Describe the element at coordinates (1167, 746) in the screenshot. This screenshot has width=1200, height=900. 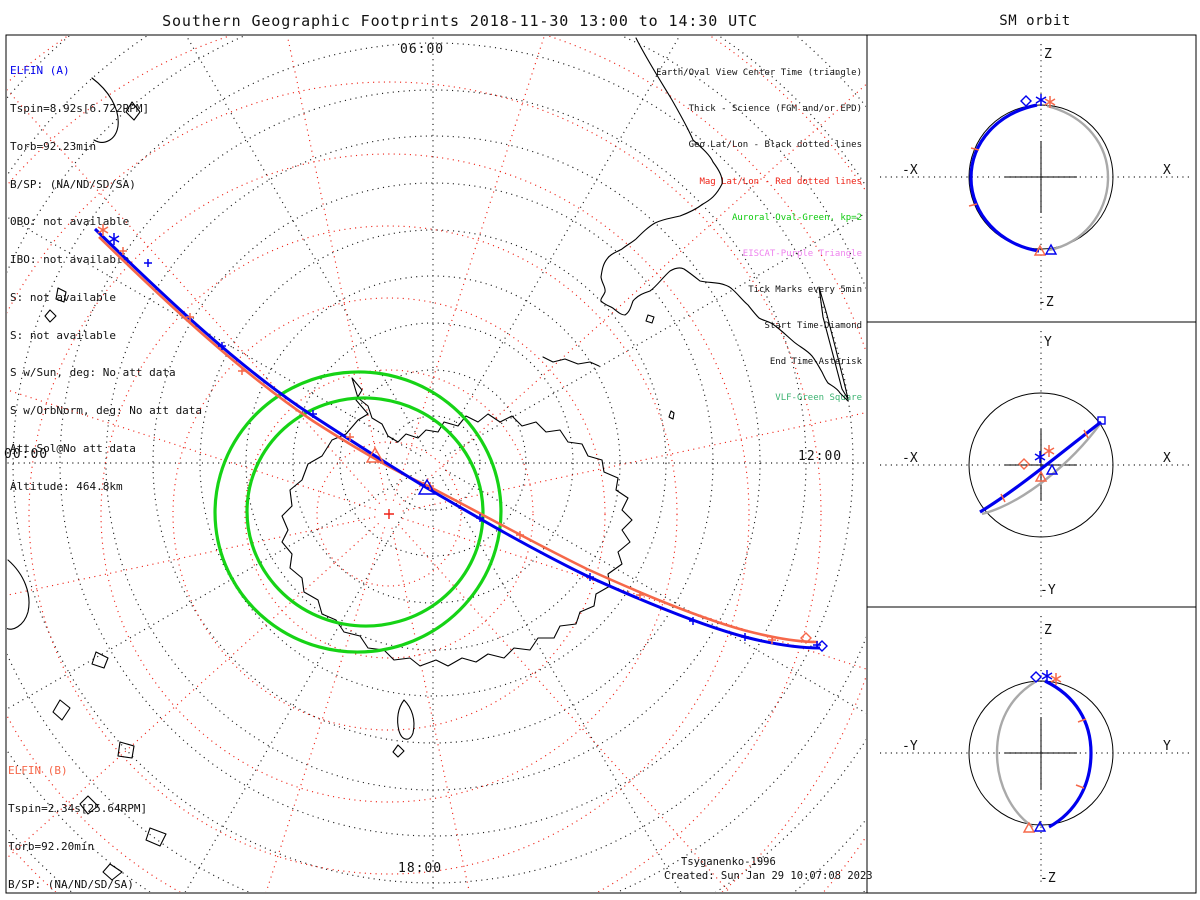
I see `axis-label-right: Y` at that location.